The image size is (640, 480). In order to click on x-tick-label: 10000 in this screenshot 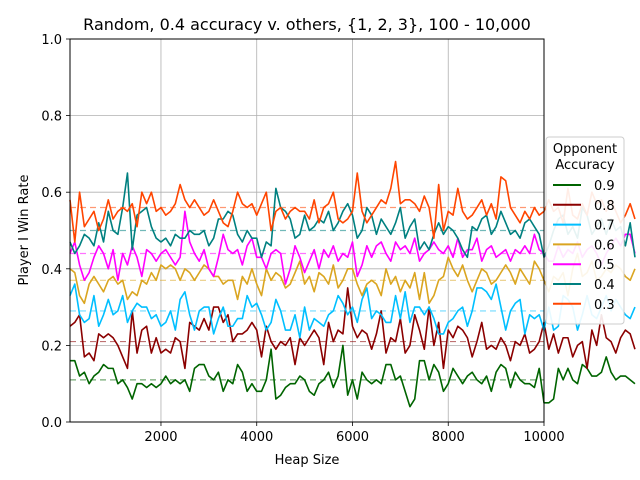, I will do `click(543, 437)`.